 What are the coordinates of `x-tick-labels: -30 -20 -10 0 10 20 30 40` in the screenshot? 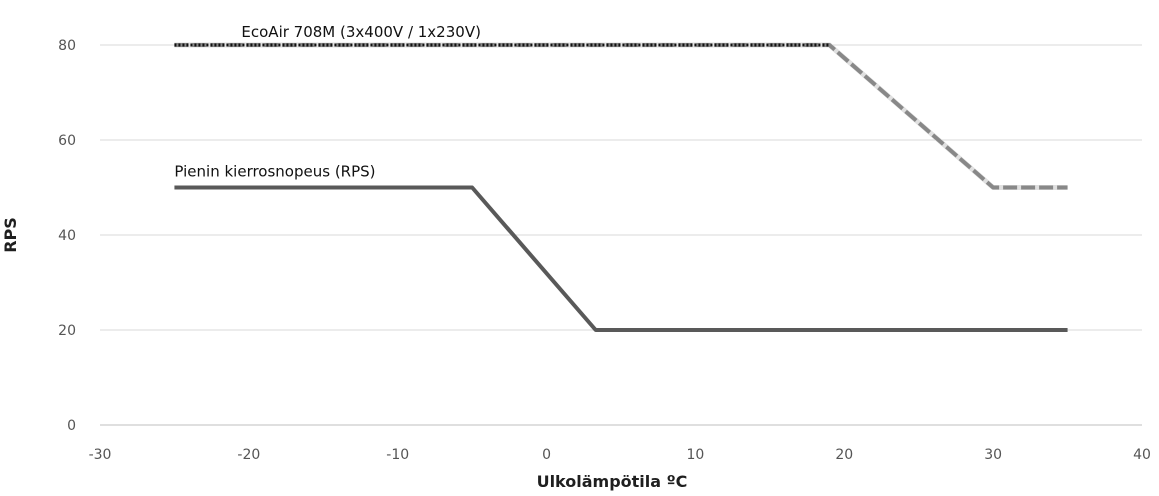 It's located at (620, 455).